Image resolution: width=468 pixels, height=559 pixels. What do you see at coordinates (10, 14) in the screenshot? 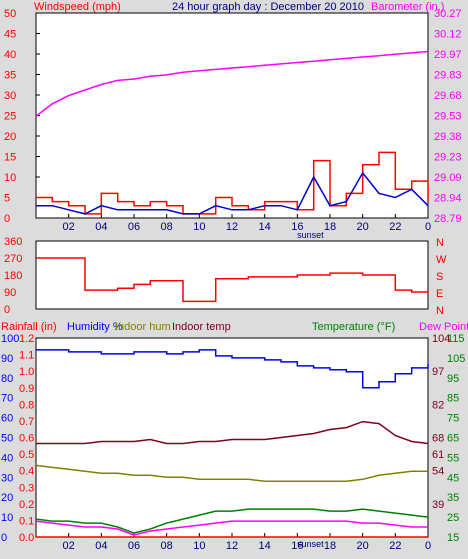
I see `wind-tick-label: 50` at bounding box center [10, 14].